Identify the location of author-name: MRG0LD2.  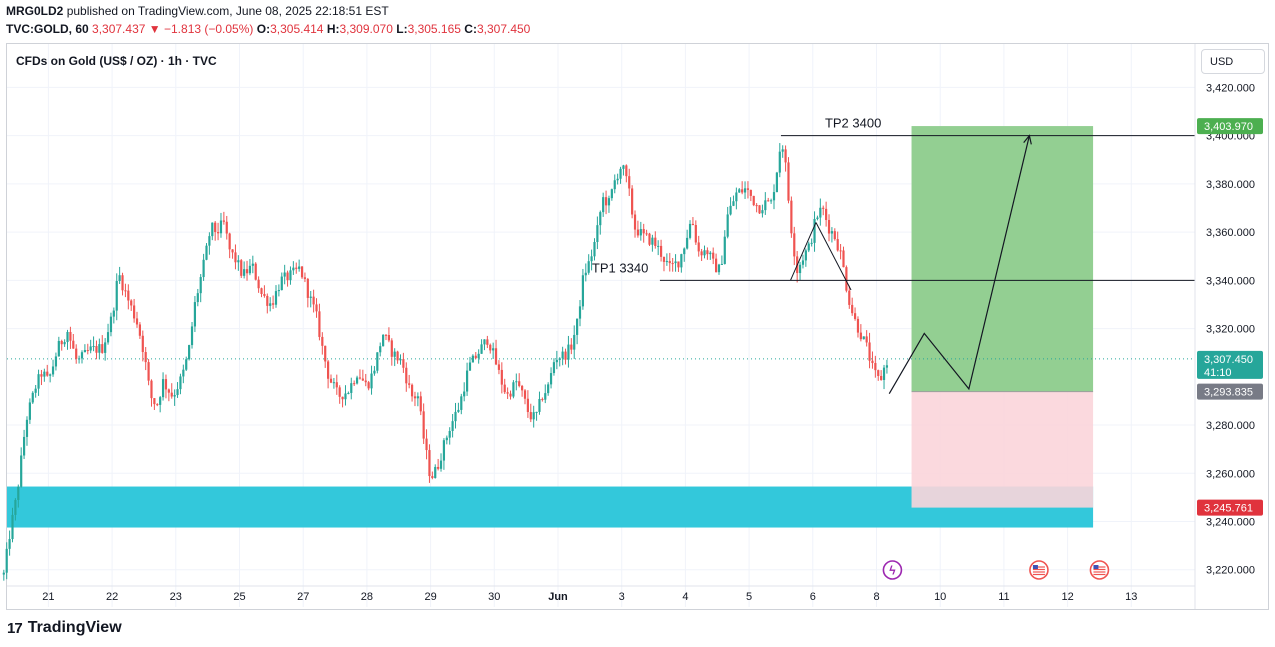
(35, 11).